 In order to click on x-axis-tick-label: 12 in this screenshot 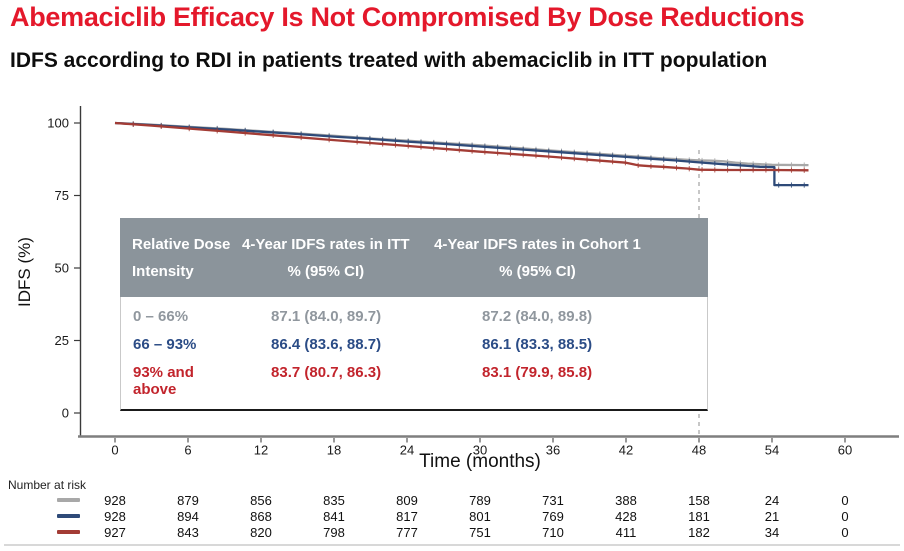, I will do `click(261, 450)`.